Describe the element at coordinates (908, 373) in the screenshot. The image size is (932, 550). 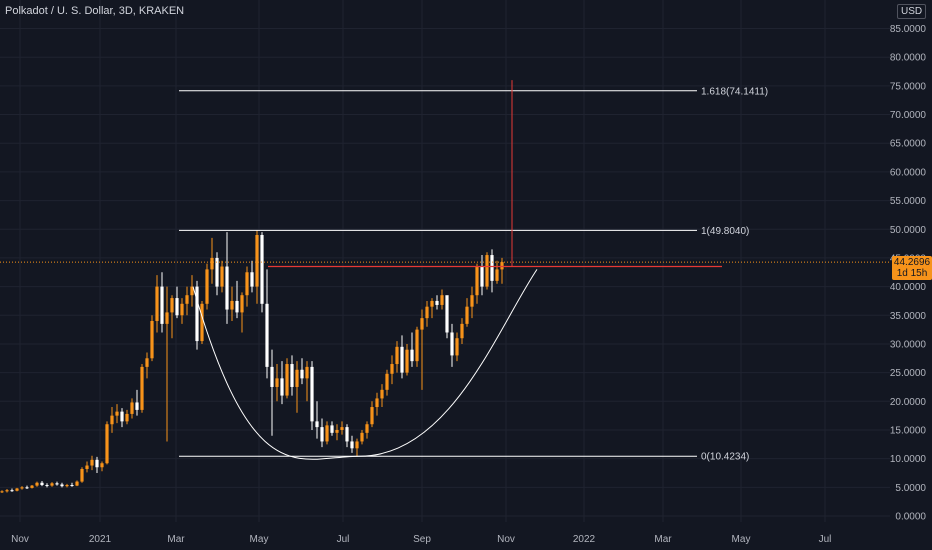
I see `y-tick-label: 25.0000` at that location.